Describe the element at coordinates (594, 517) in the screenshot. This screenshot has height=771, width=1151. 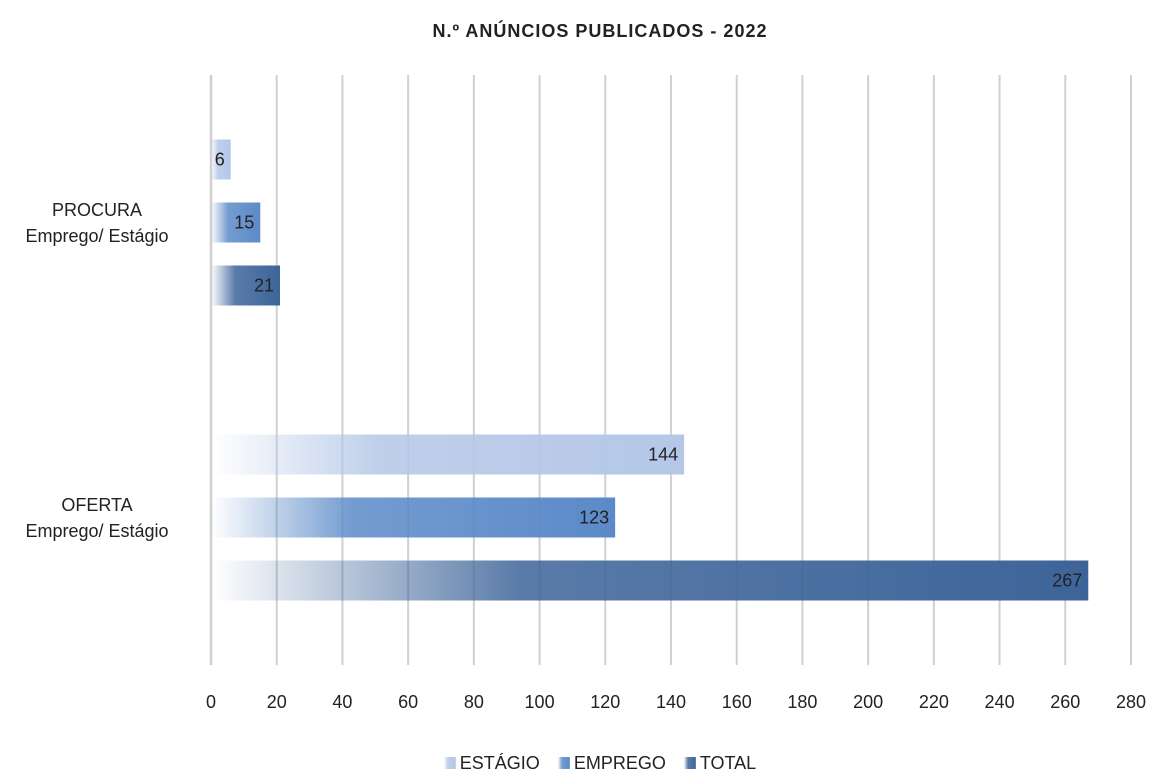
I see `data-label: 123` at that location.